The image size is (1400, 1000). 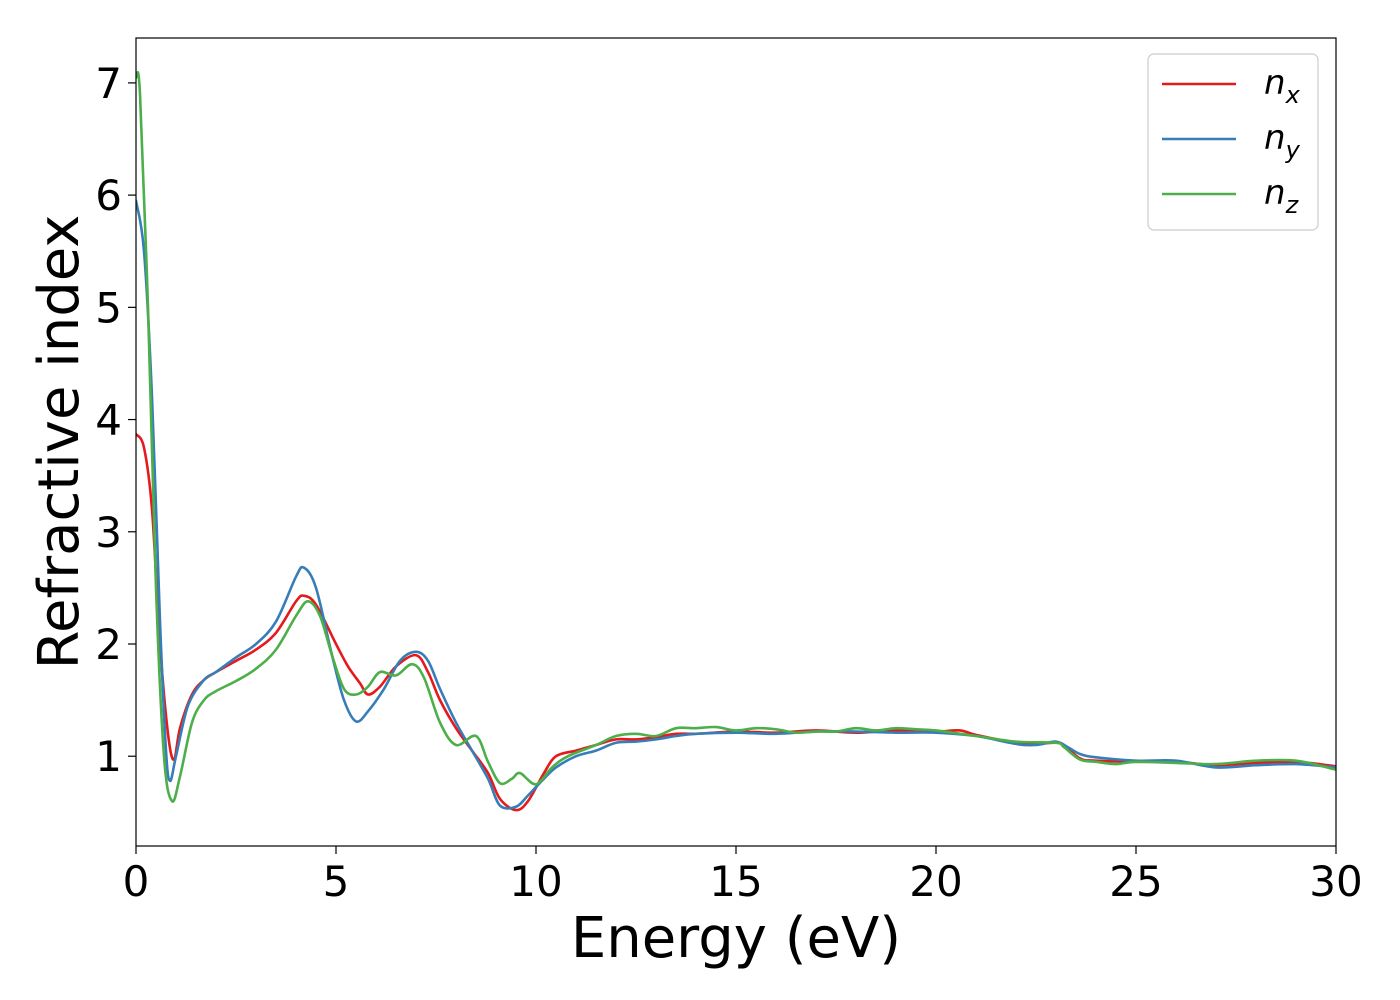 What do you see at coordinates (1135, 881) in the screenshot?
I see `x-tick-label: 25` at bounding box center [1135, 881].